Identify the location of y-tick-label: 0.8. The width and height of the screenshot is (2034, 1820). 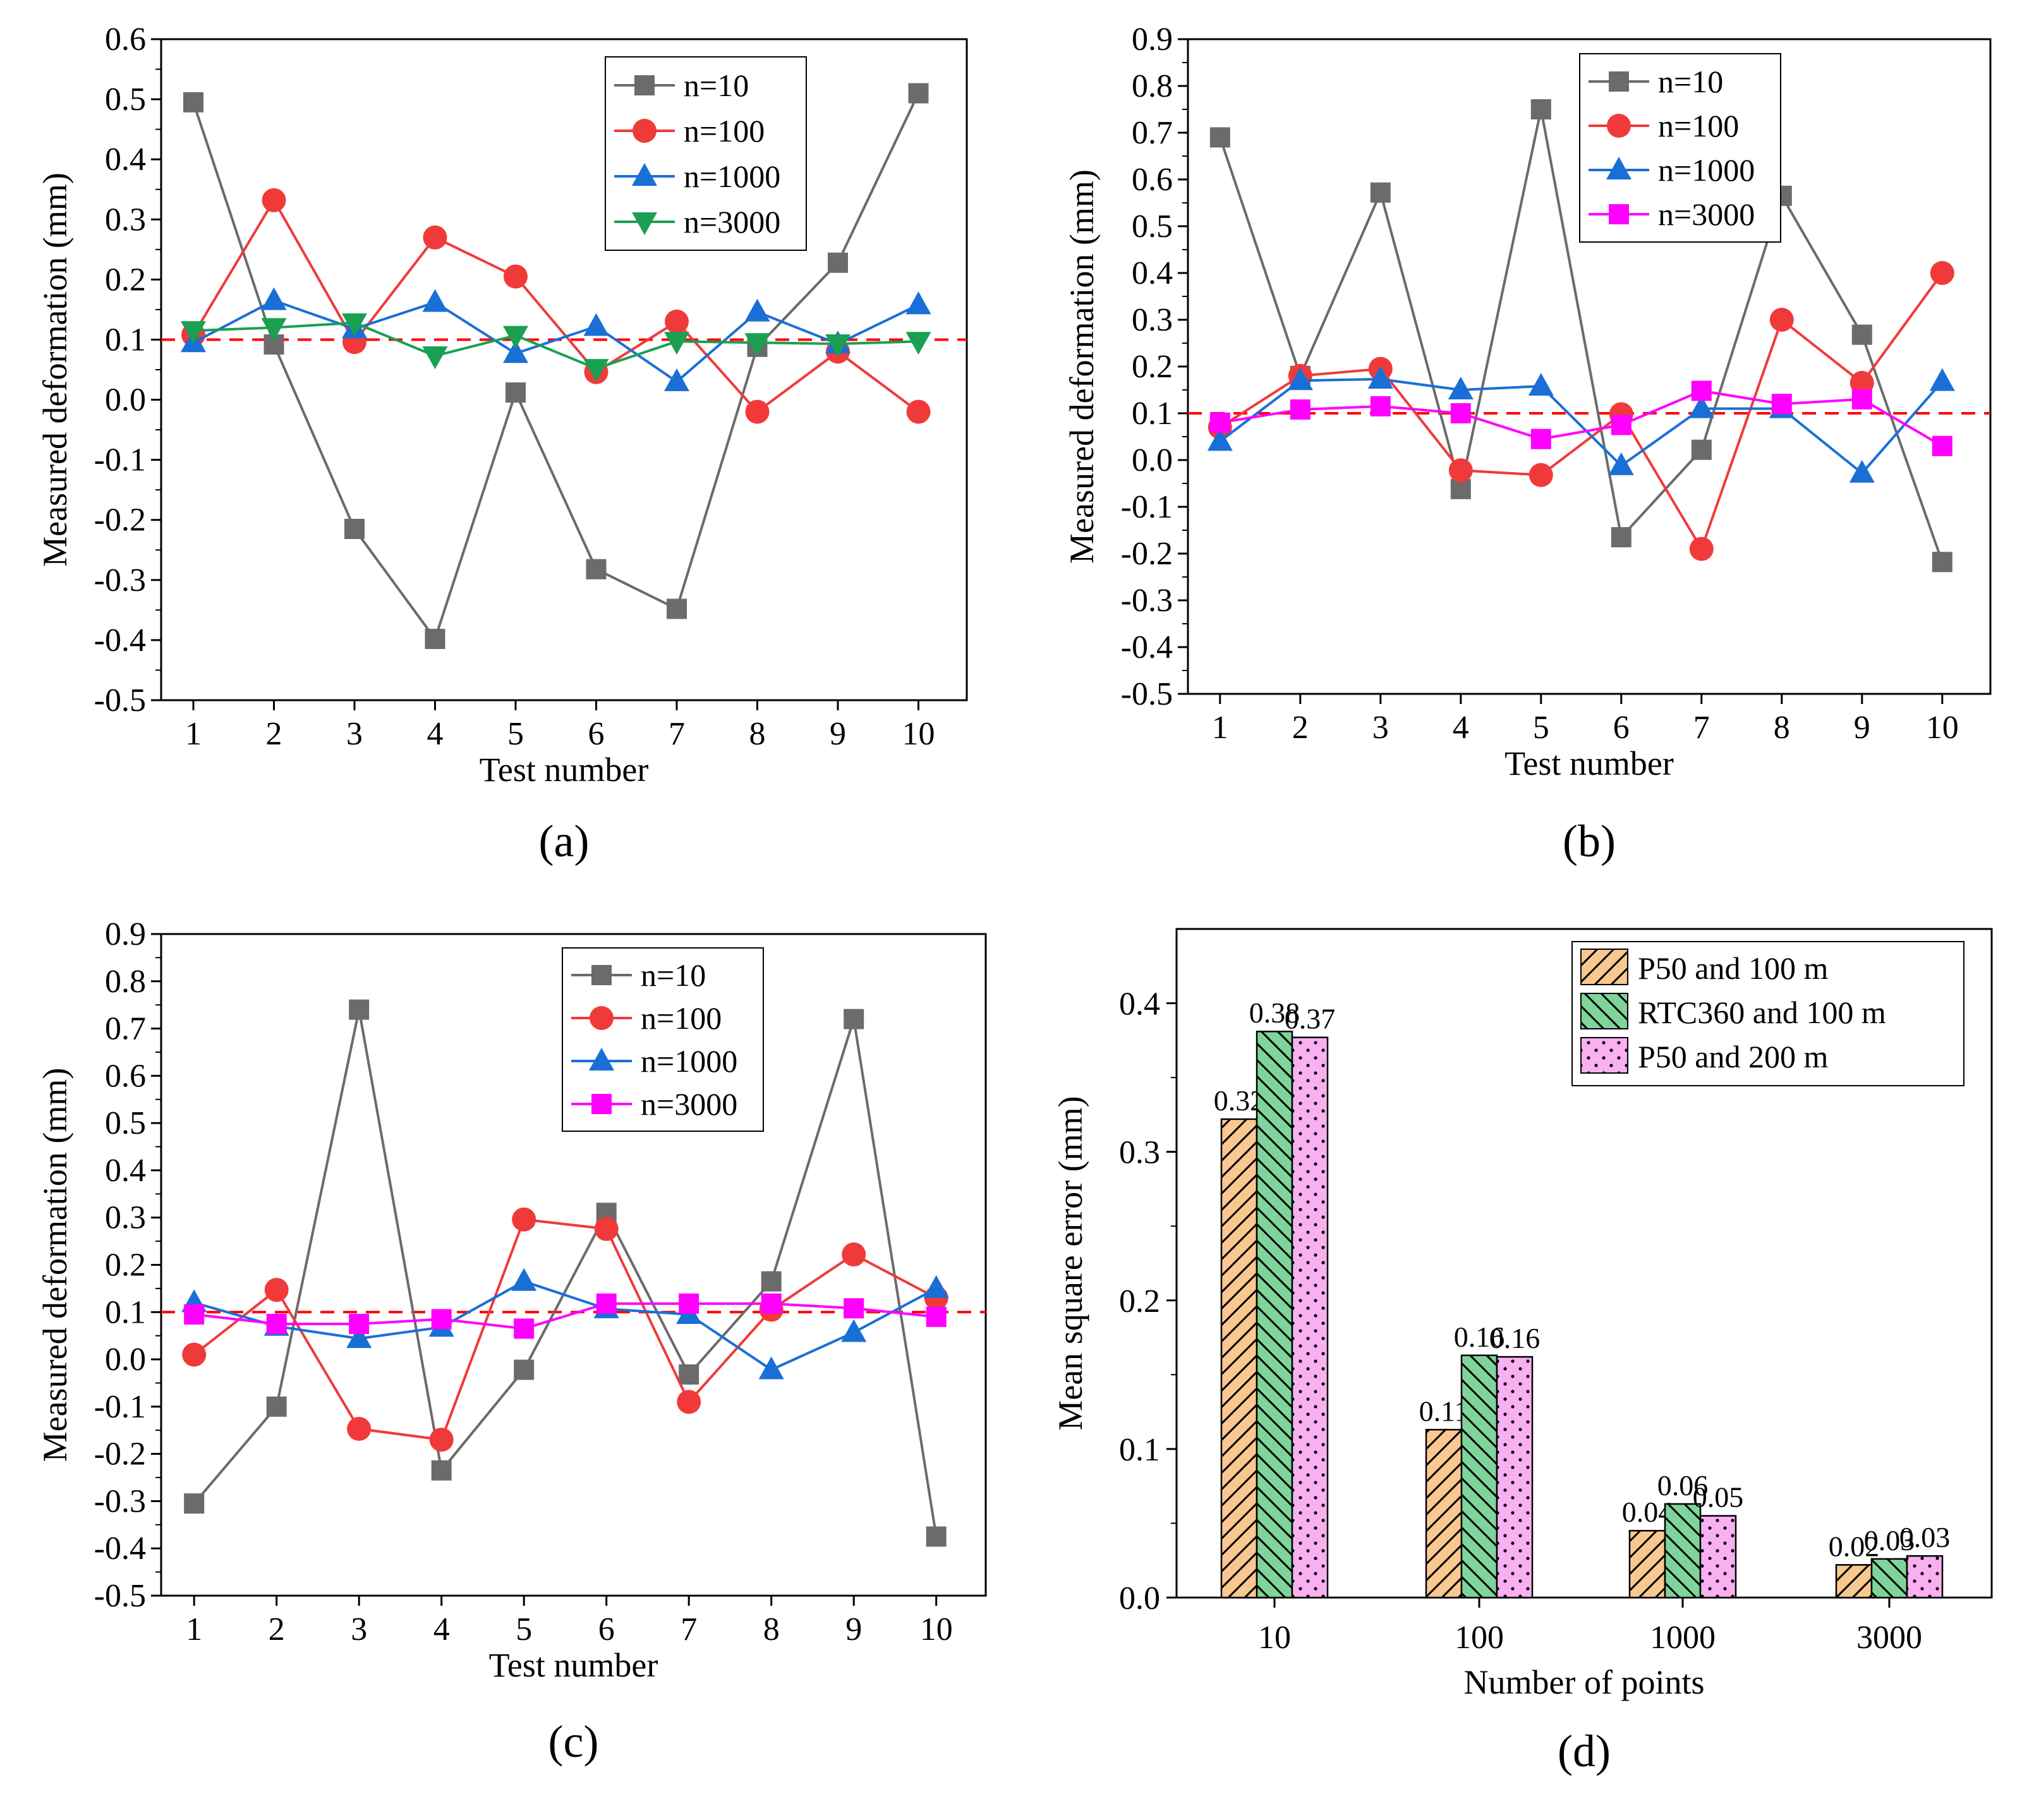
(125, 982).